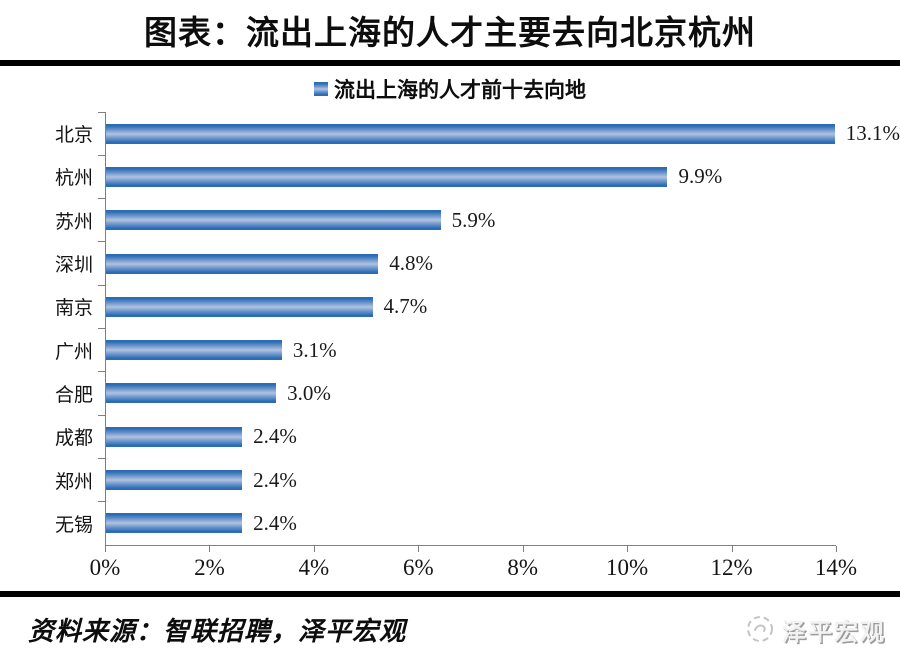 The width and height of the screenshot is (900, 661). I want to click on category-label: 成都, so click(73, 439).